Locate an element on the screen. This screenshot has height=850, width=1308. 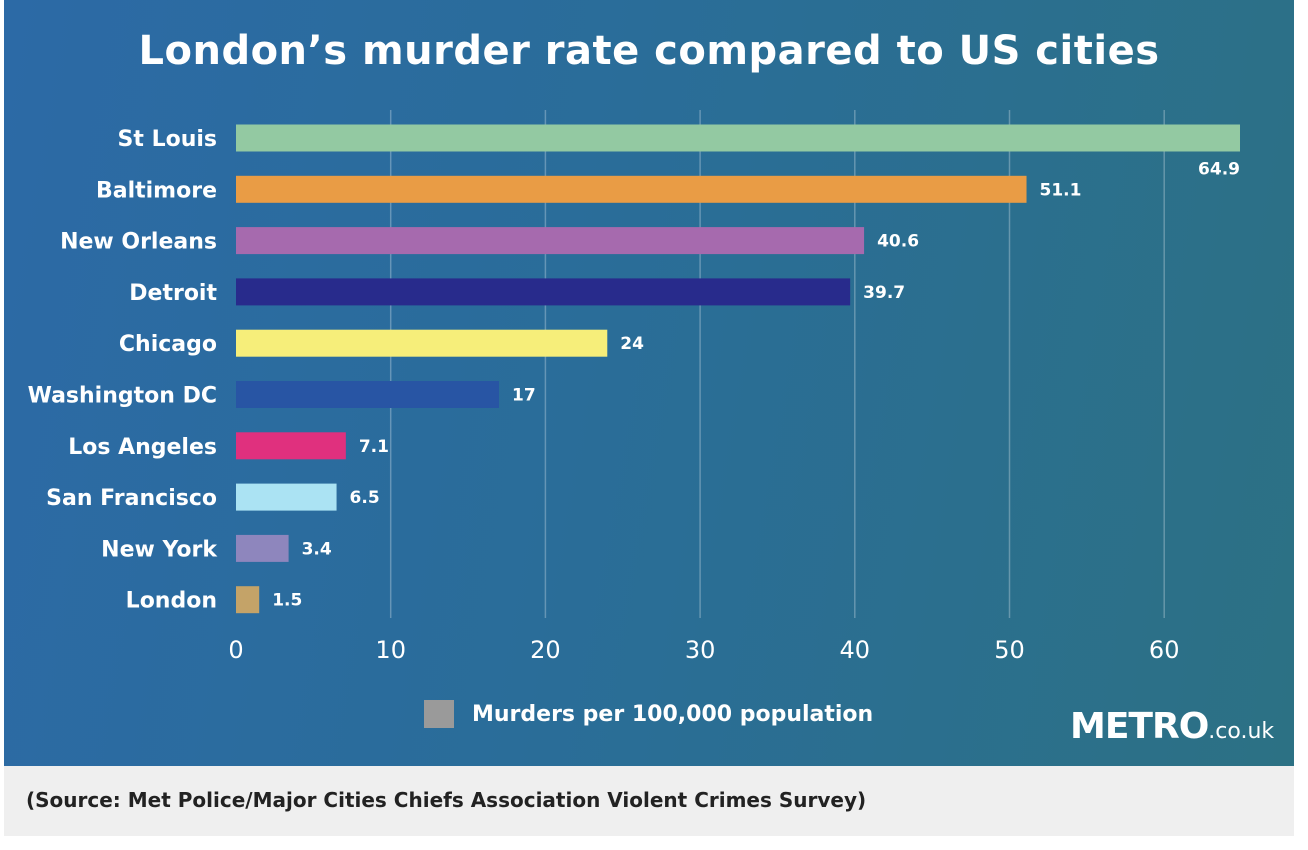
value-label: 6.5 is located at coordinates (365, 498).